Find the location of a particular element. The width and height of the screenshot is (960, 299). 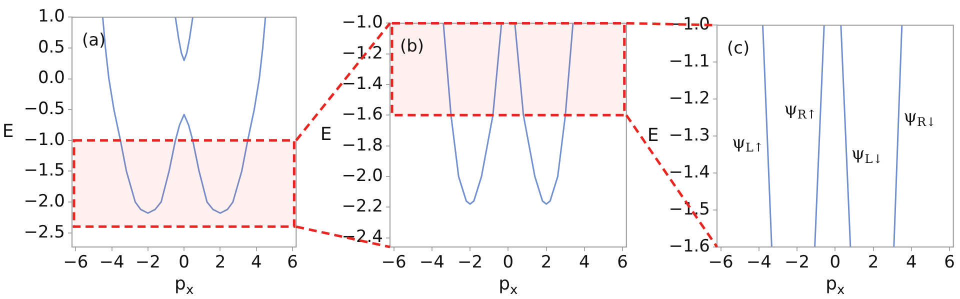

y-tick-label: −2.5 is located at coordinates (44, 232).